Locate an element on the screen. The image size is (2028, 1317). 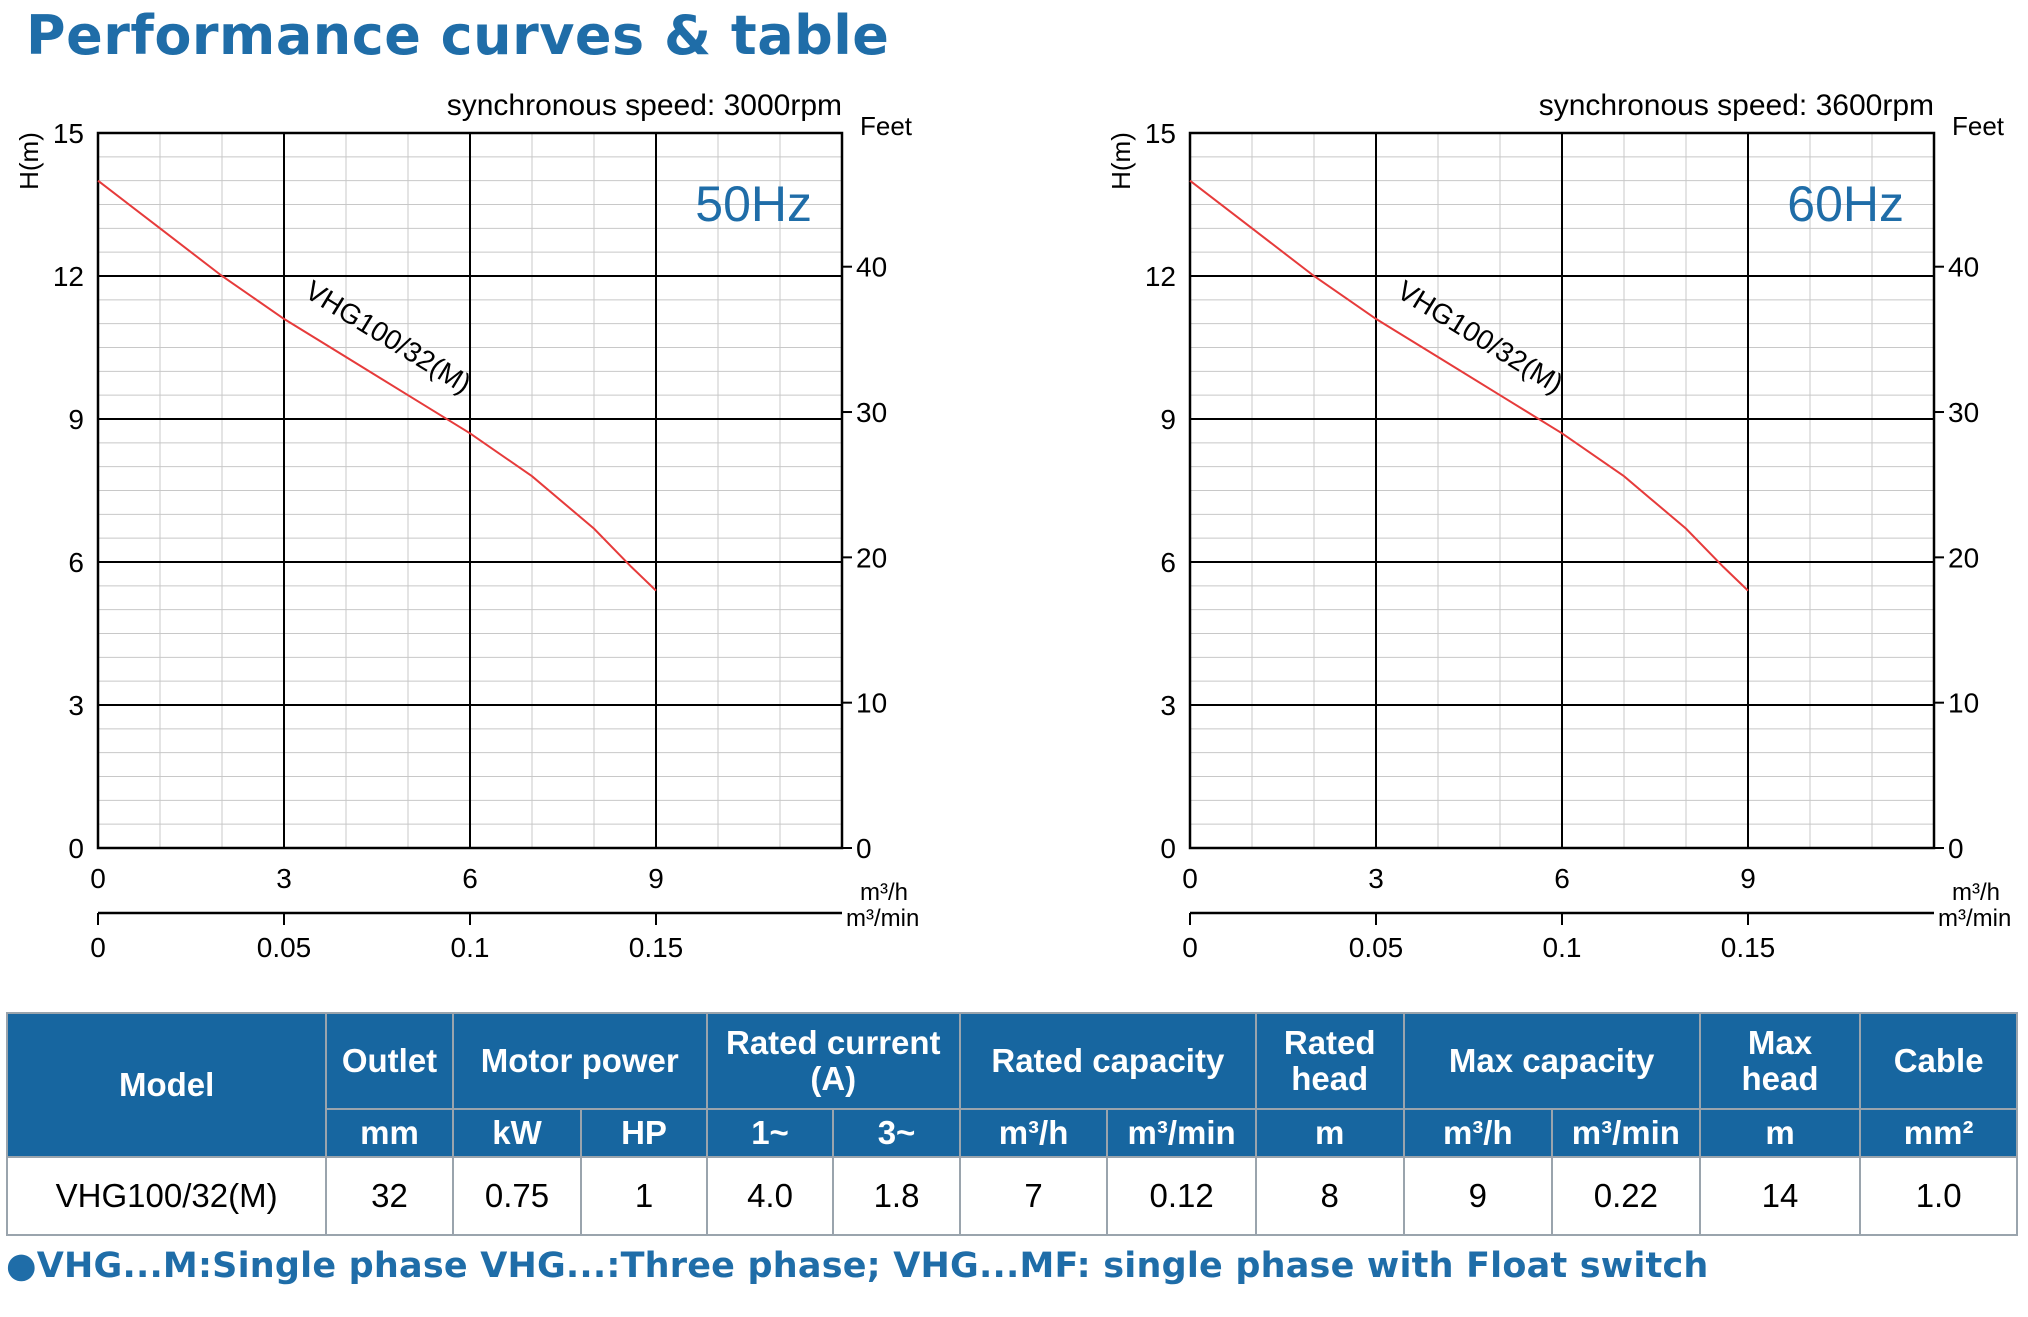
table-cell: 8 is located at coordinates (1329, 1196).